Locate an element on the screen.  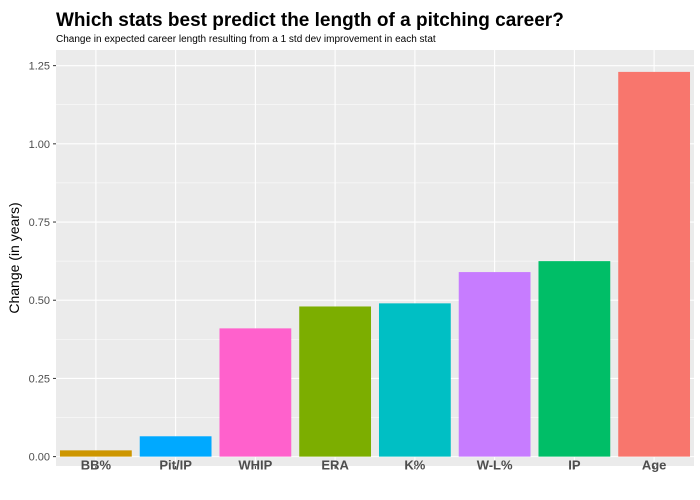
y-axis: 0.00 0.25 0.50 0.75 1.00 1.25 is located at coordinates (42, 262).